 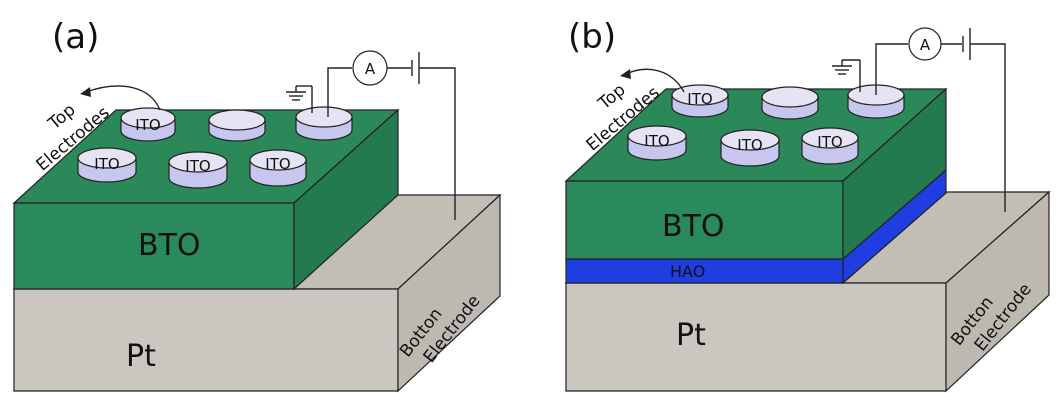 What do you see at coordinates (215, 147) in the screenshot?
I see `electrodes-a: ITO ITO ITO ITO` at bounding box center [215, 147].